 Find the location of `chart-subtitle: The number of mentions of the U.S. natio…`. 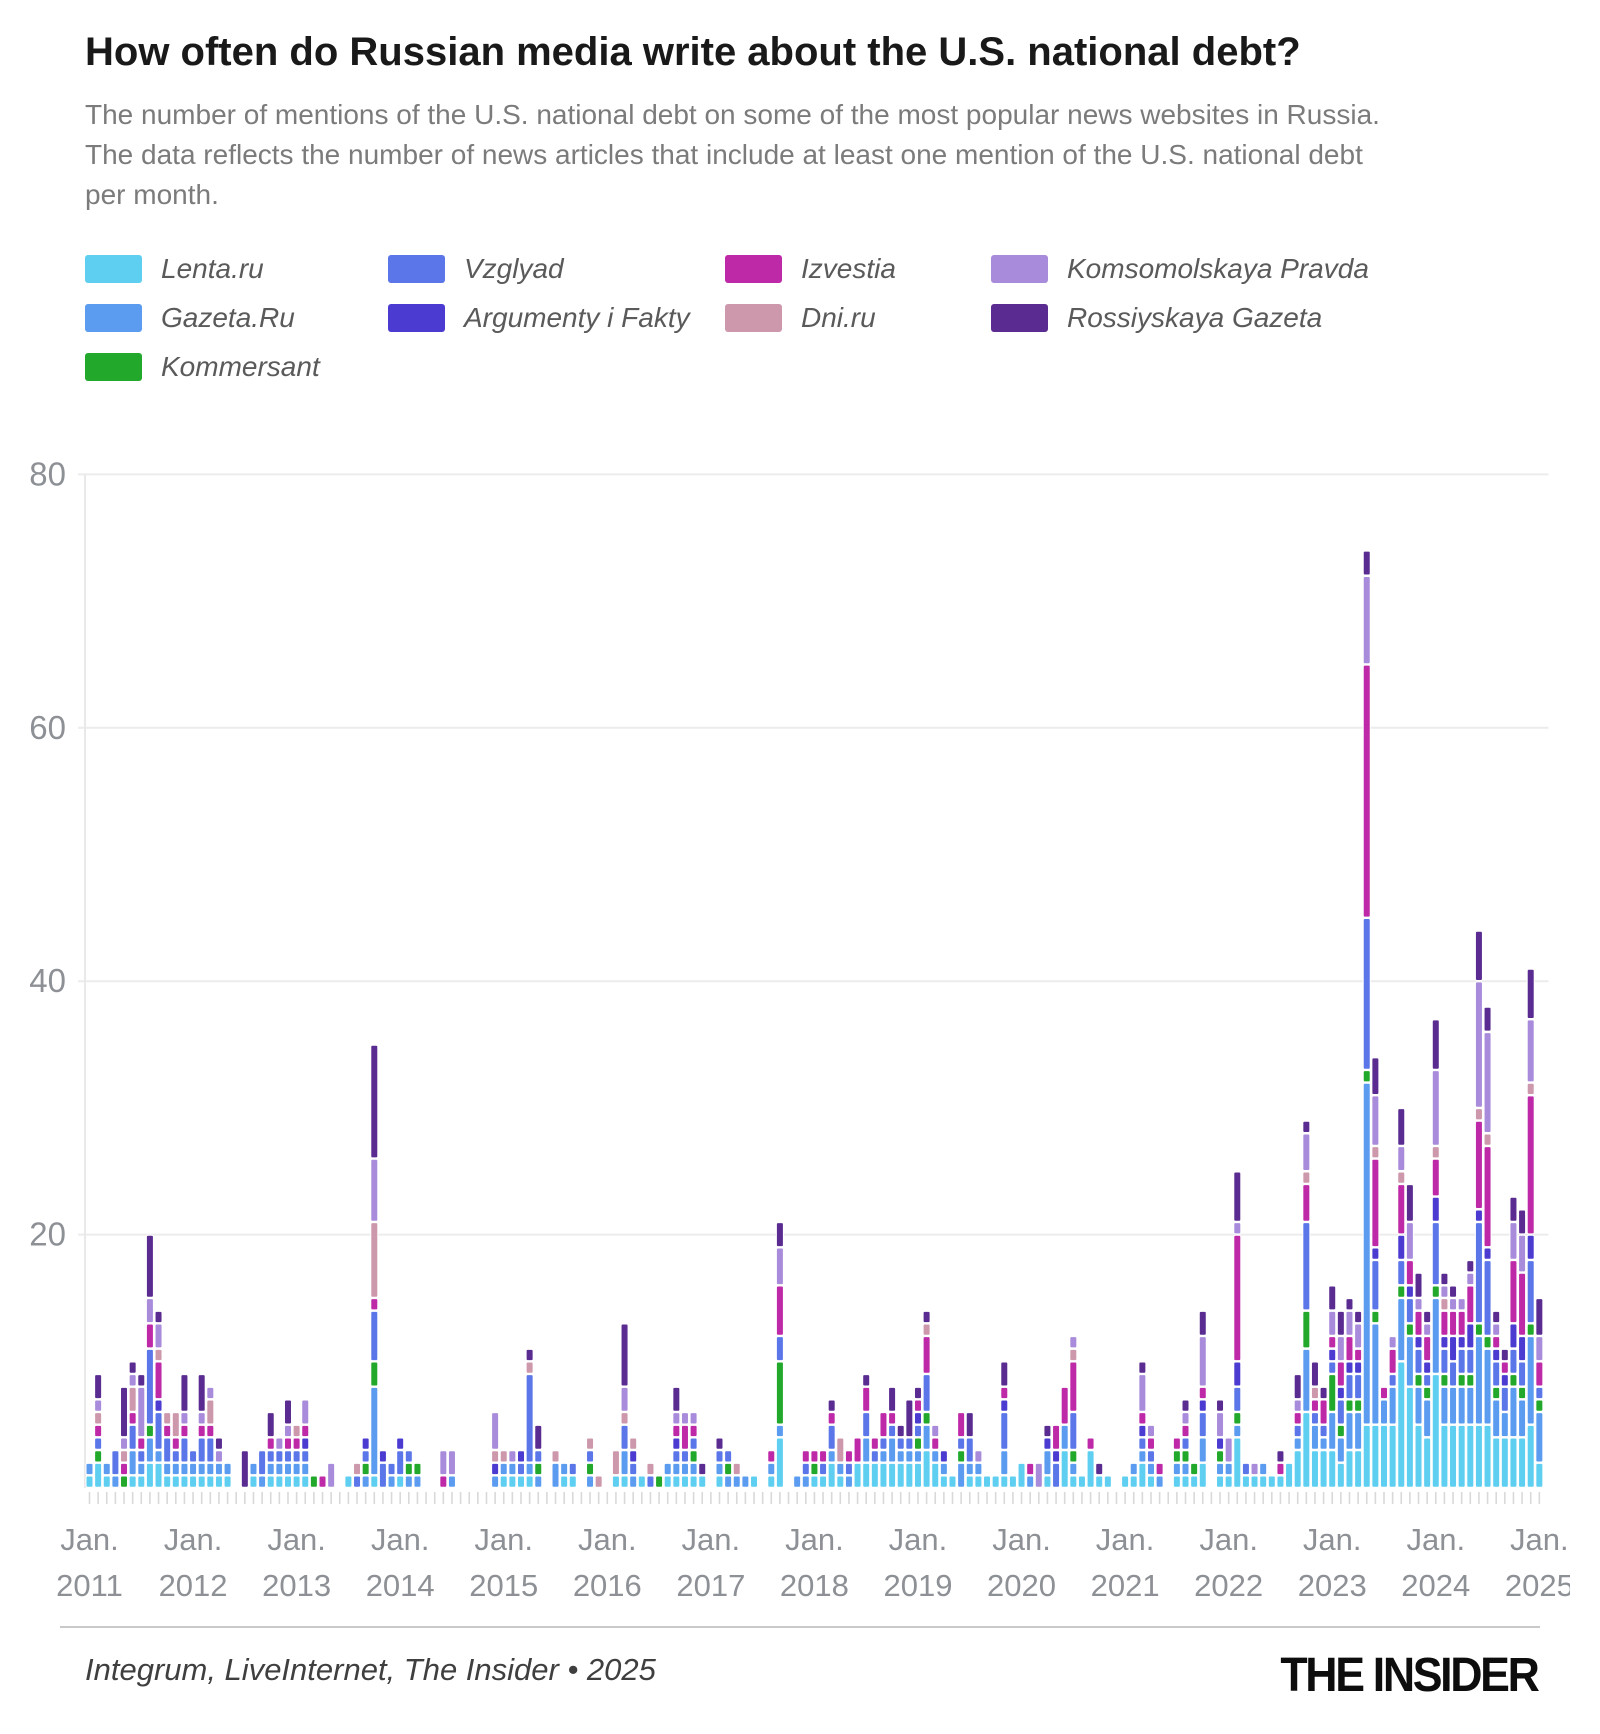

chart-subtitle: The number of mentions of the U.S. natio… is located at coordinates (732, 154).